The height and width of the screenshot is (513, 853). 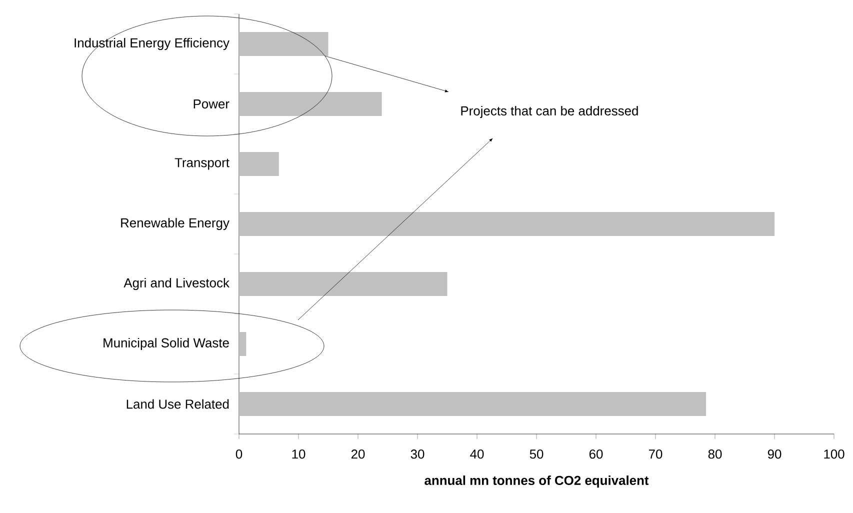 I want to click on x-tick-label: 40, so click(x=477, y=454).